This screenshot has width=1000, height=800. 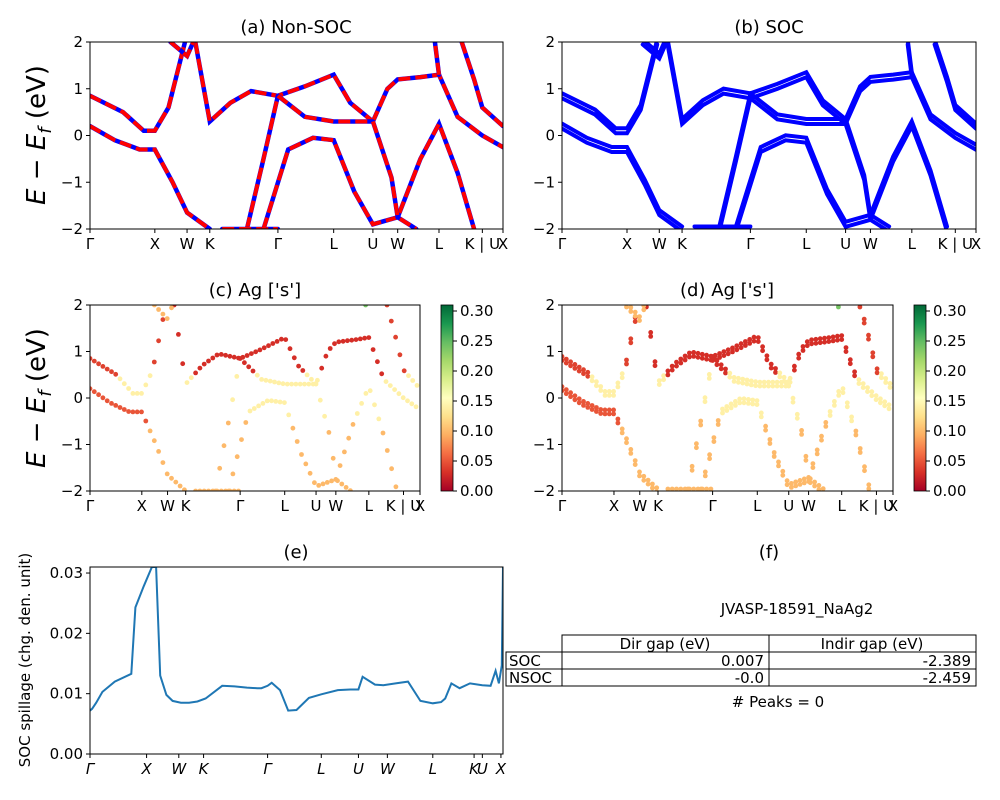 What do you see at coordinates (757, 506) in the screenshot?
I see `panel-d-x-tick-label: L` at bounding box center [757, 506].